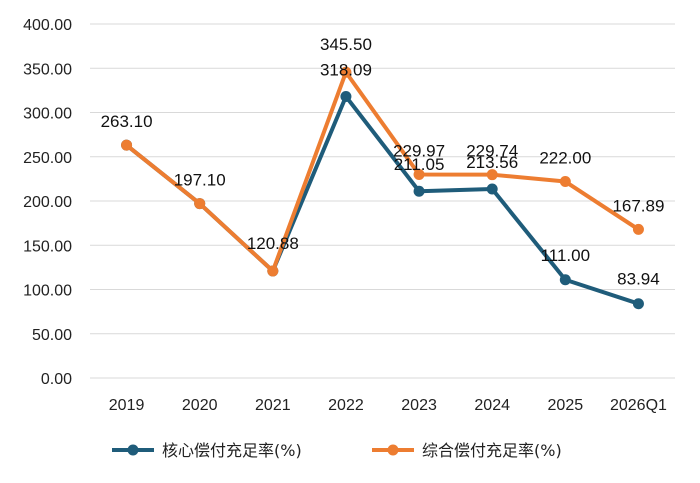  Describe the element at coordinates (419, 405) in the screenshot. I see `x-tick-label: 2023` at that location.